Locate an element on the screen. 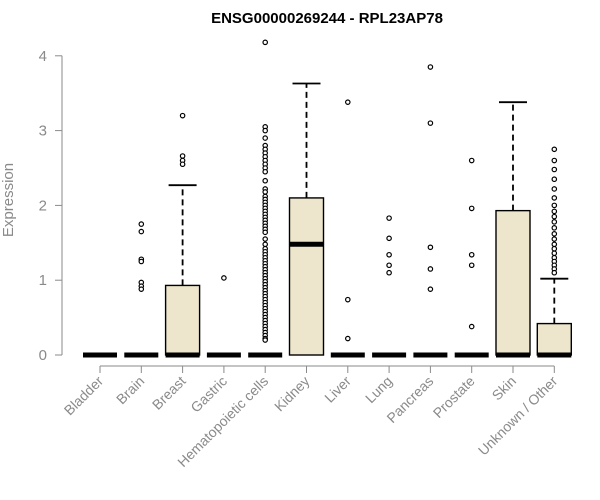  y-tick-label: 1 is located at coordinates (43, 280).